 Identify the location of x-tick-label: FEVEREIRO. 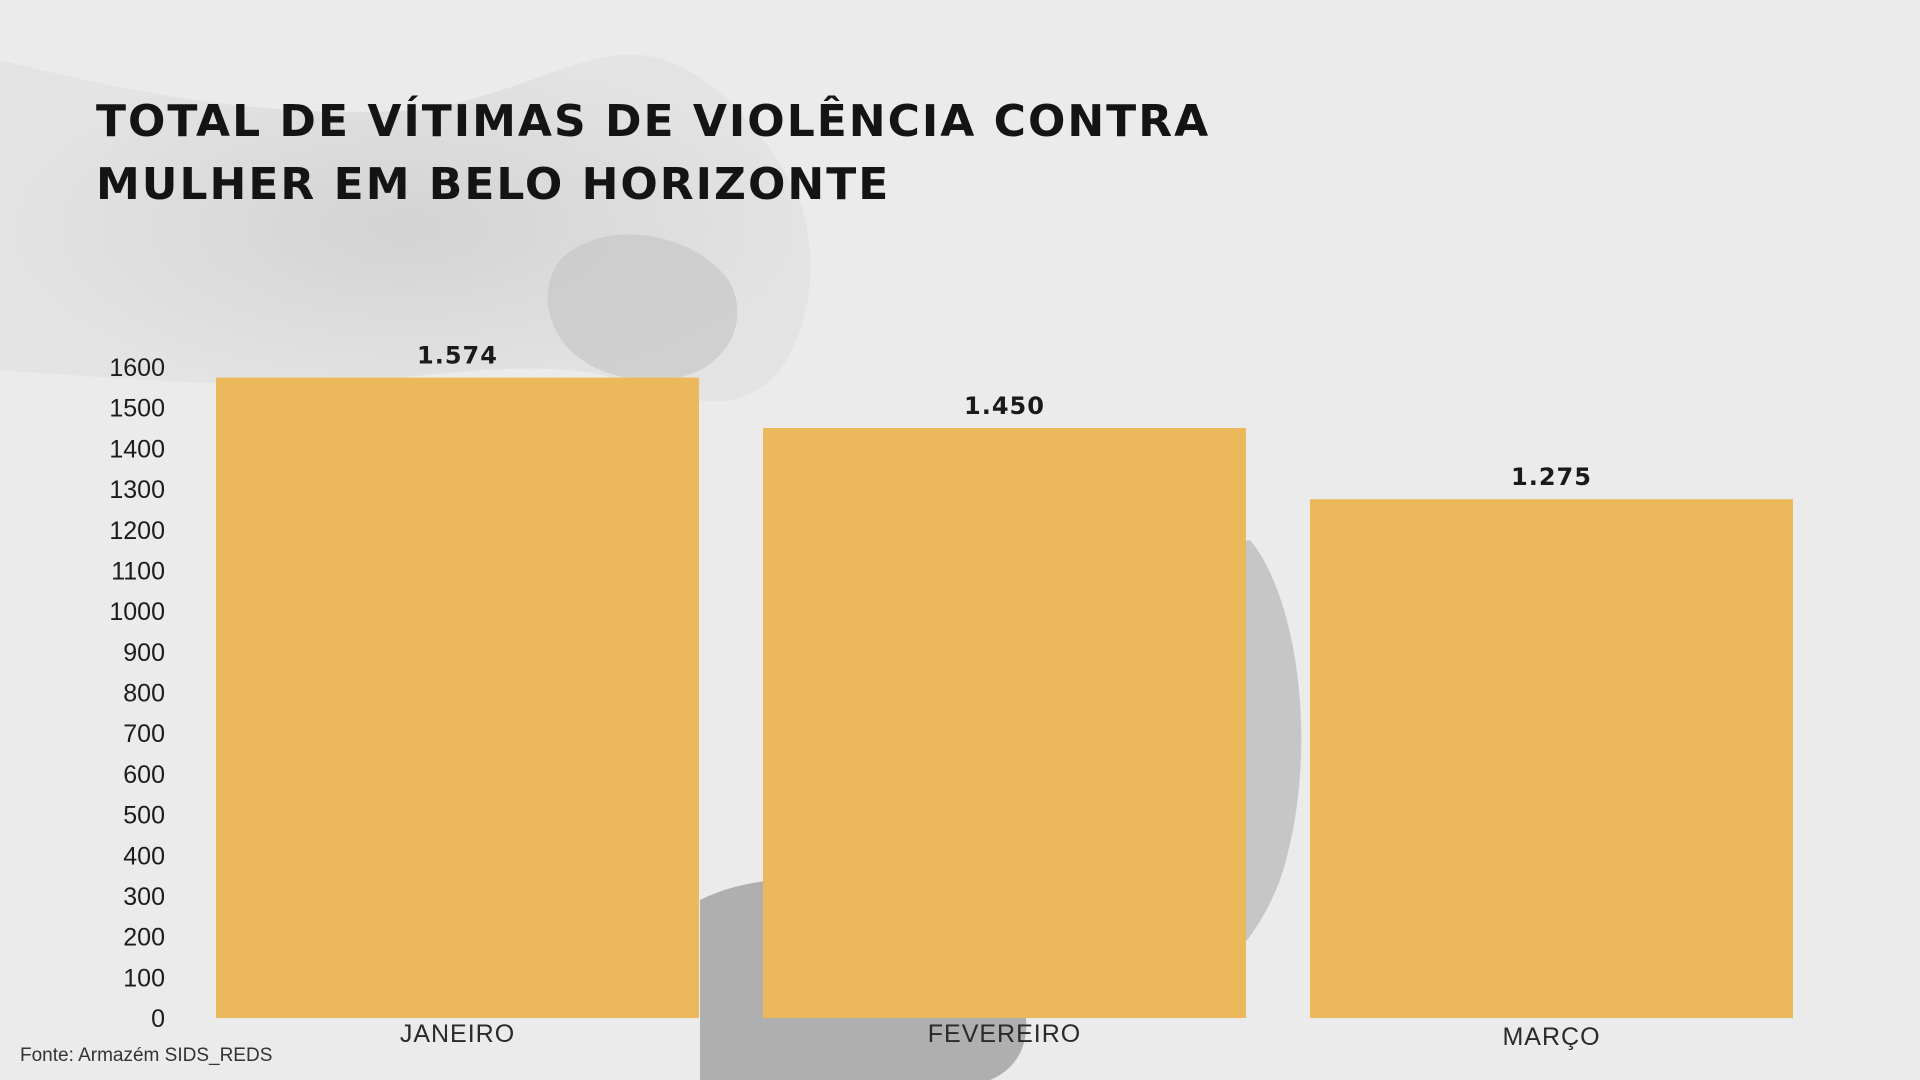
(1004, 1034).